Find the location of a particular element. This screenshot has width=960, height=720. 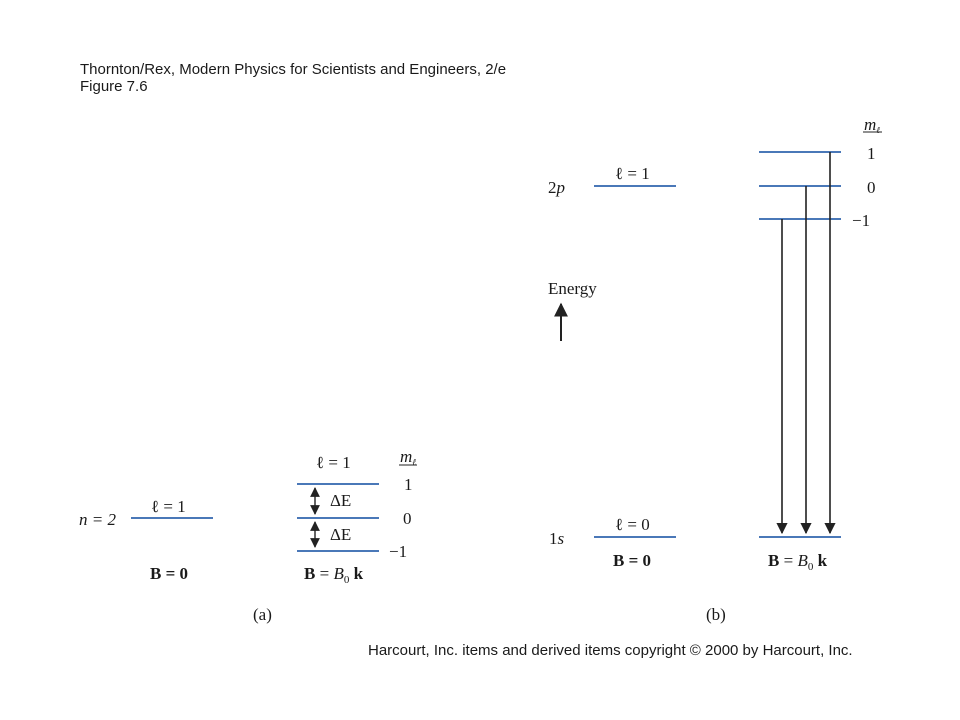

l-equals-1-label-a-right: ℓ = 1 is located at coordinates (333, 462).